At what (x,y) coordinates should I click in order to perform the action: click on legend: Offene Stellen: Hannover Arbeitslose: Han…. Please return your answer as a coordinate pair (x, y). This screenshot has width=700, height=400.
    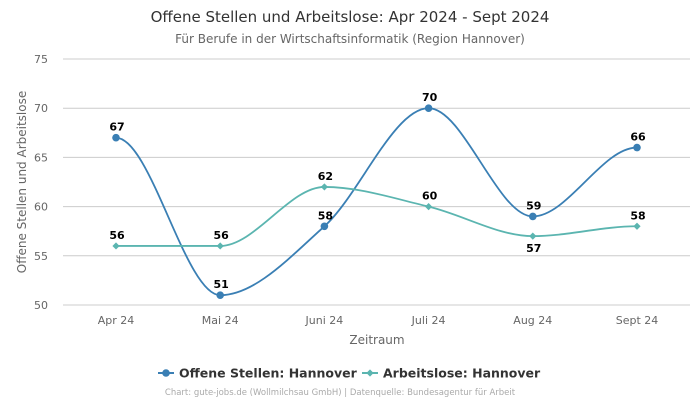
    Looking at the image, I should click on (349, 373).